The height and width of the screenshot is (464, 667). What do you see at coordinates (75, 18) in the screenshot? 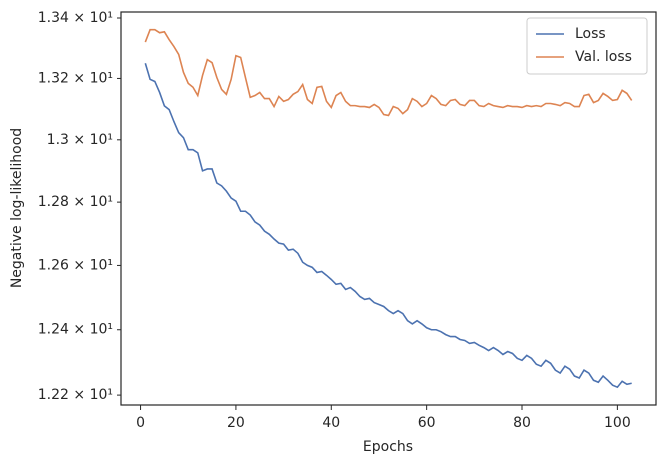
I see `y-tick-label: 1.34 × 10¹` at bounding box center [75, 18].